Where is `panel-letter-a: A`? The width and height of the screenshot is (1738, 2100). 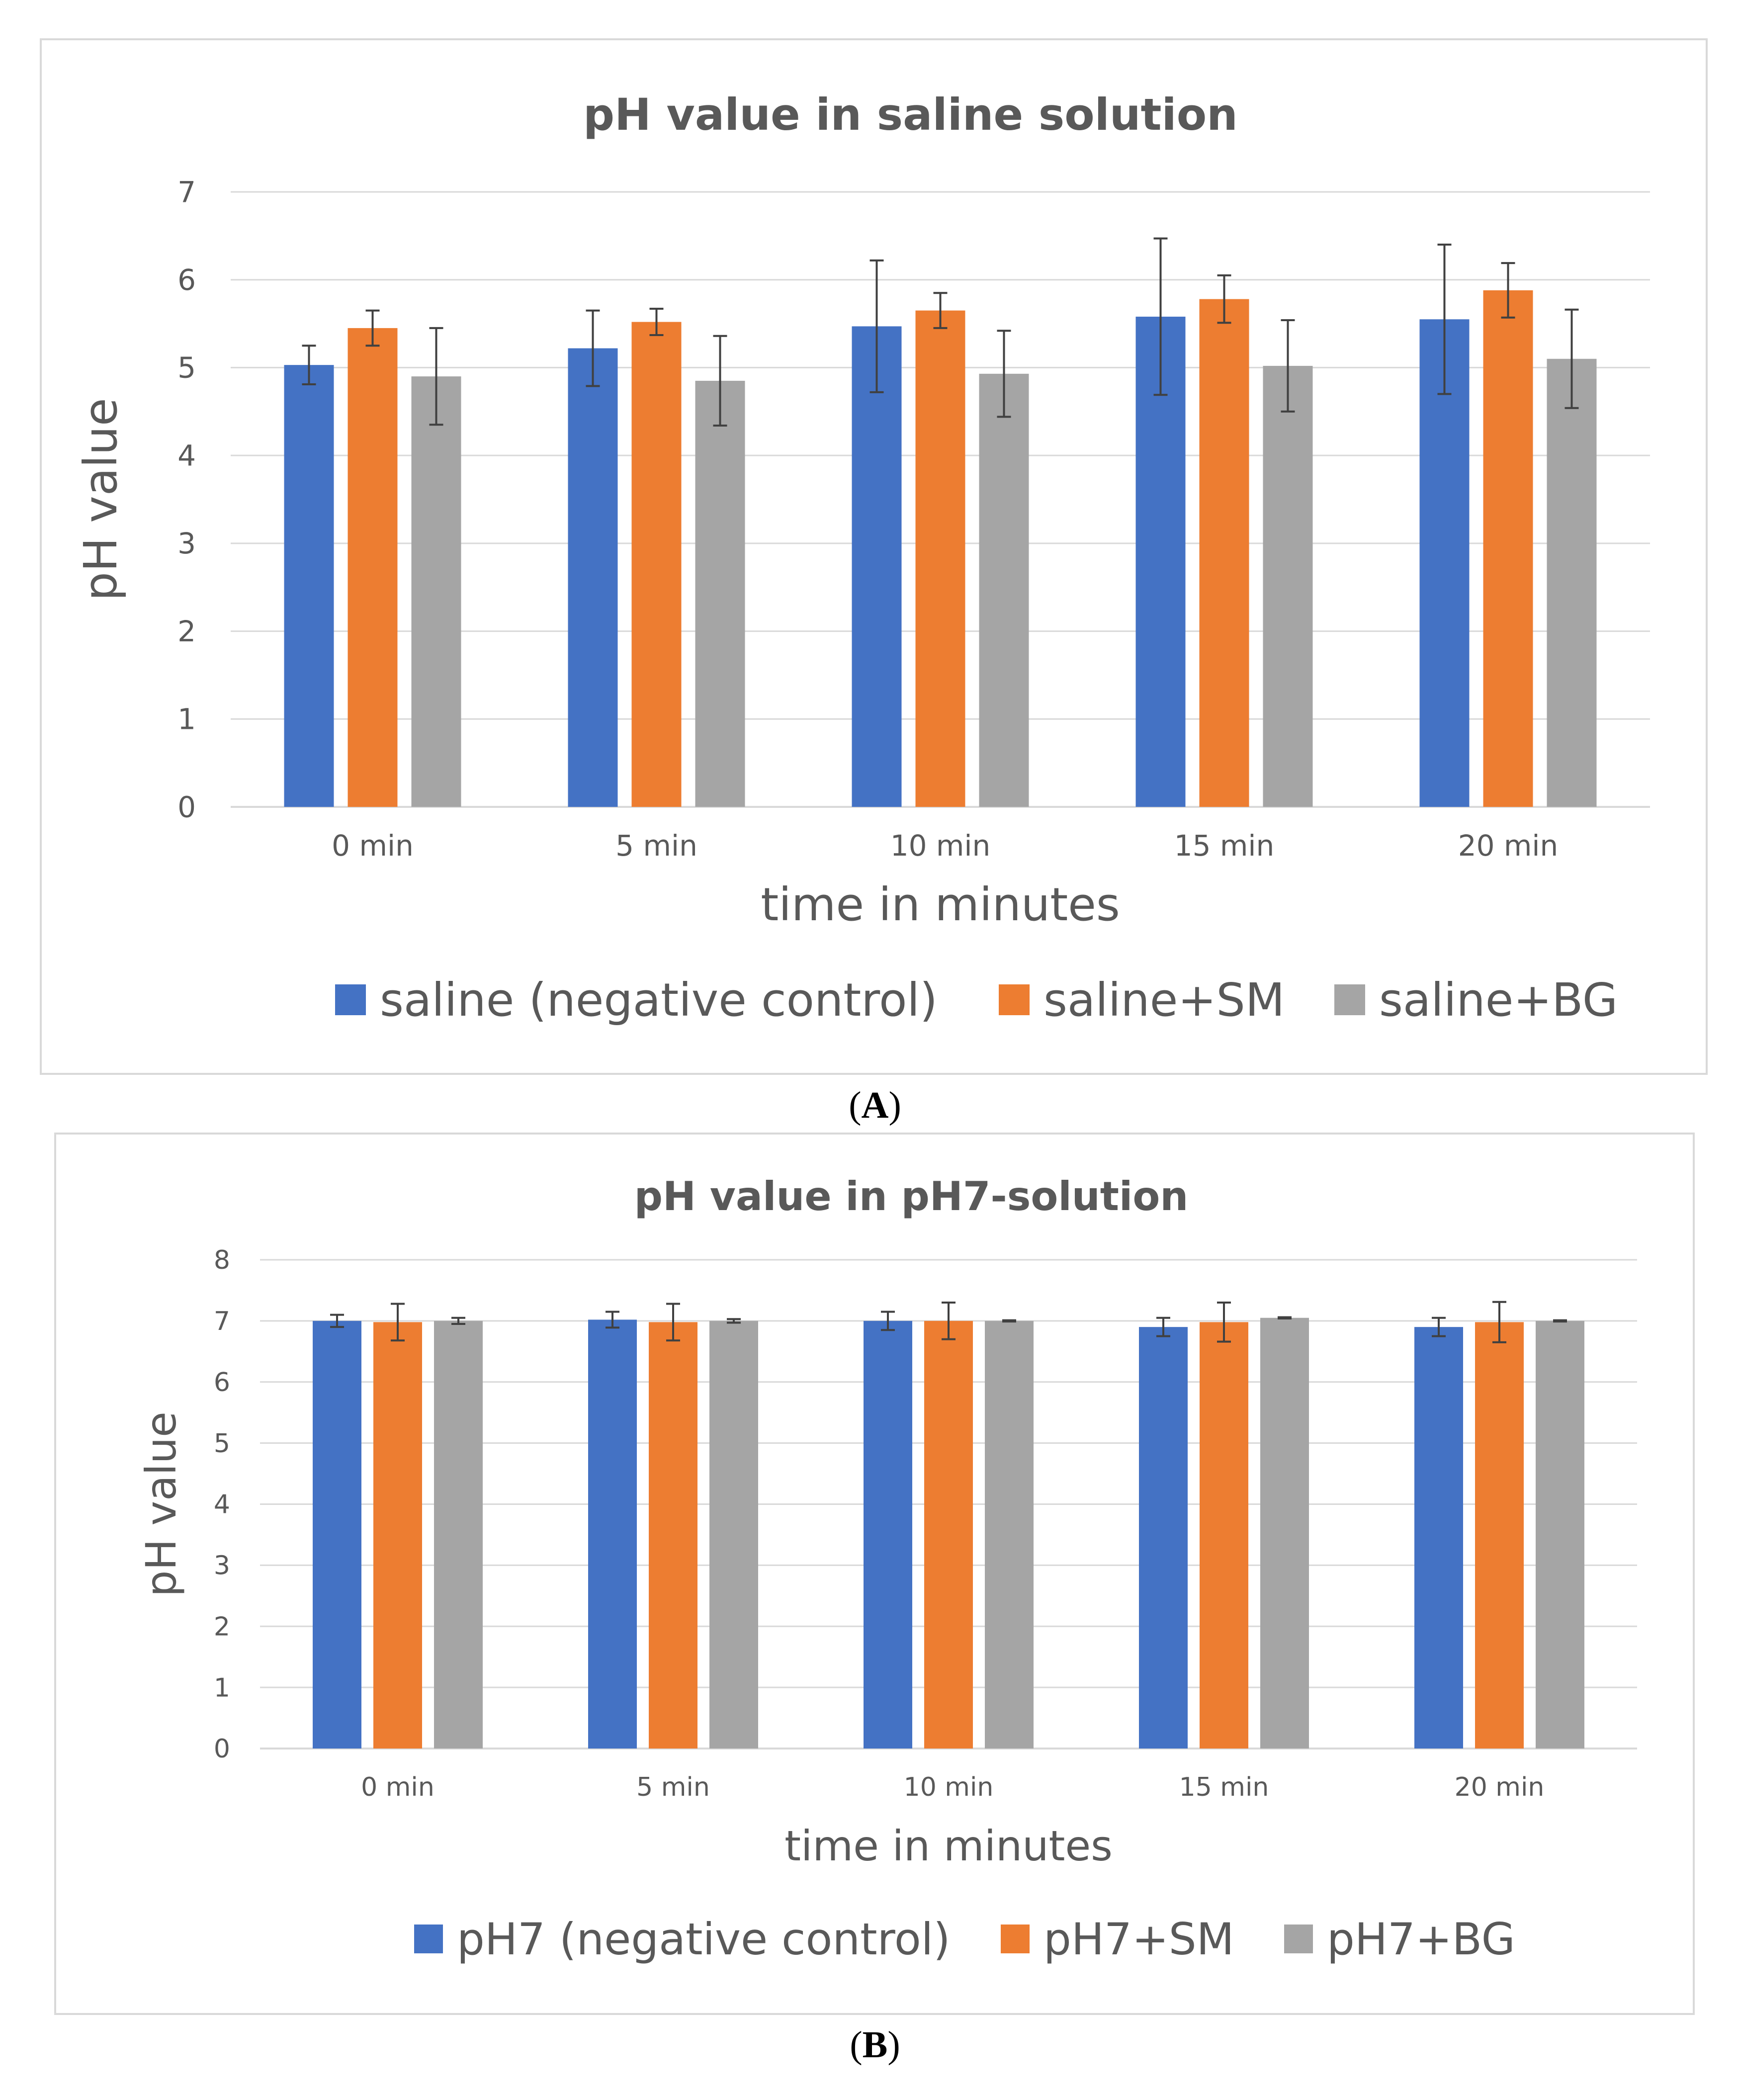 panel-letter-a: A is located at coordinates (875, 1105).